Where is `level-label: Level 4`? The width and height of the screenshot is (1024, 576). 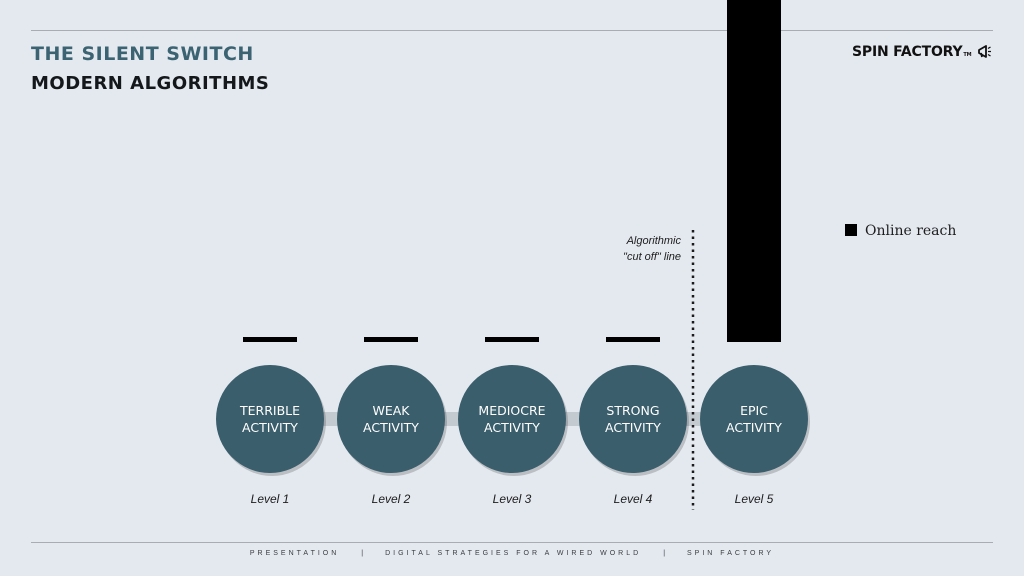 level-label: Level 4 is located at coordinates (633, 499).